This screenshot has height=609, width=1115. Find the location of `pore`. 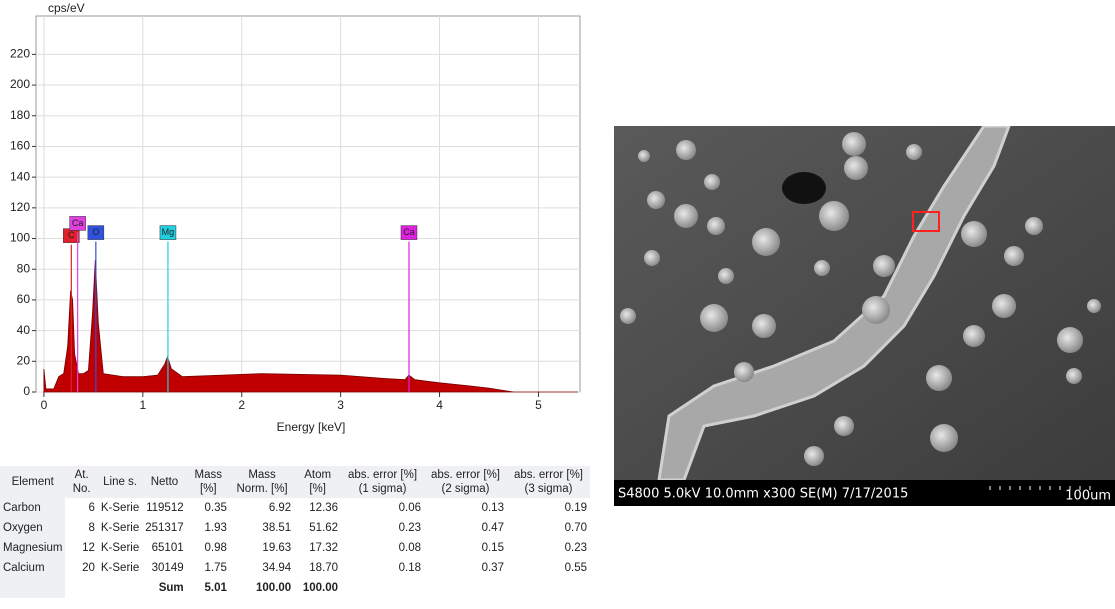

pore is located at coordinates (804, 188).